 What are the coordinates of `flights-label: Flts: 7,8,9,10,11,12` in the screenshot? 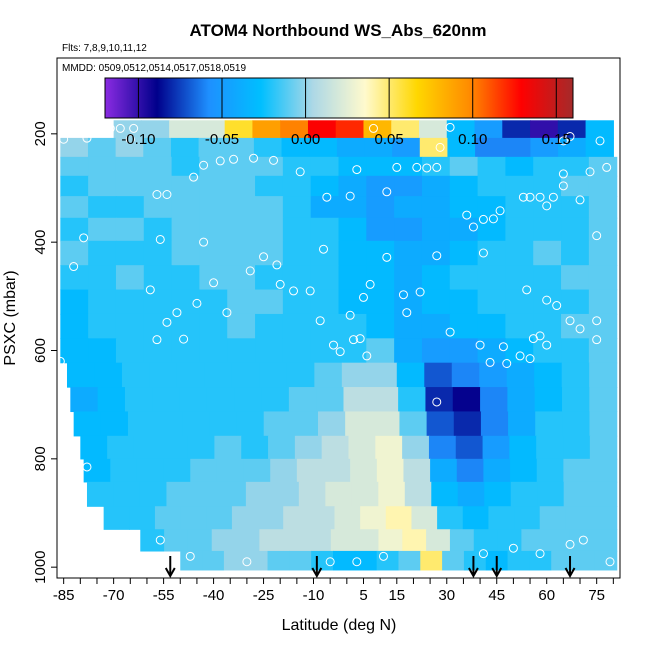 It's located at (104, 48).